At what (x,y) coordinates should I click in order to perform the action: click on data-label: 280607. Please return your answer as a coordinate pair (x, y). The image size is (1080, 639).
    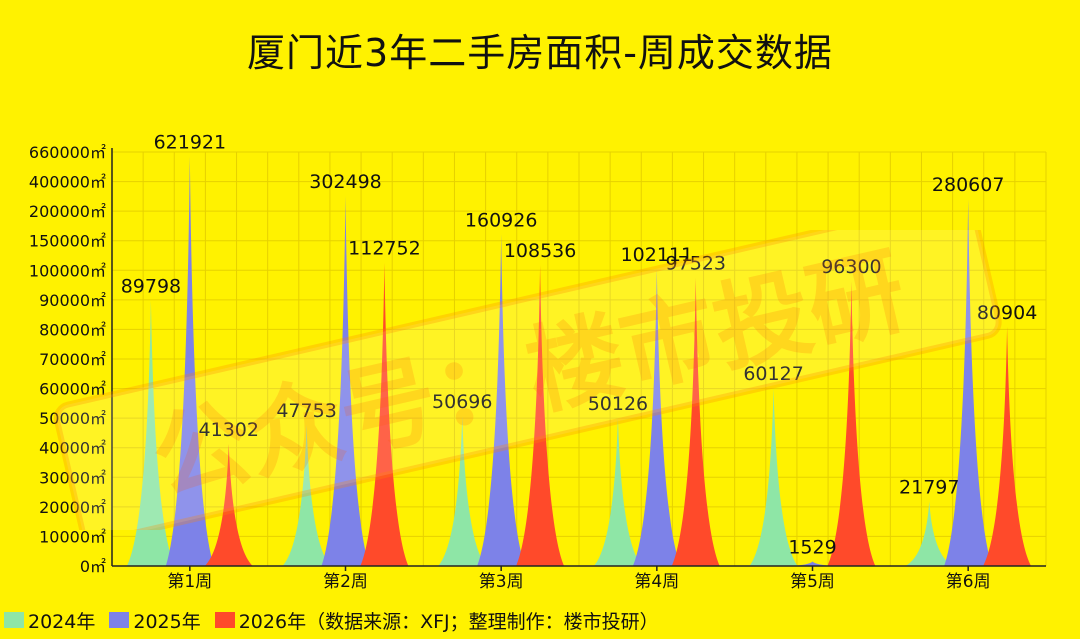
    Looking at the image, I should click on (968, 185).